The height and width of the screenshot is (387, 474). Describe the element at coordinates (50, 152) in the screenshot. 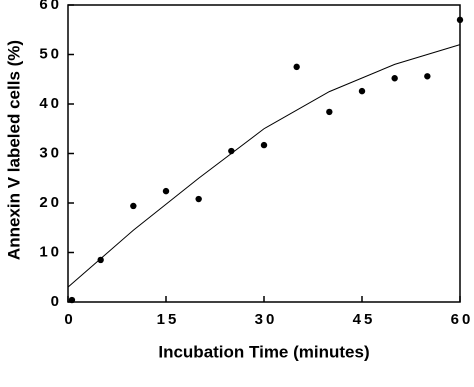

I see `y-tick-label: 30` at that location.